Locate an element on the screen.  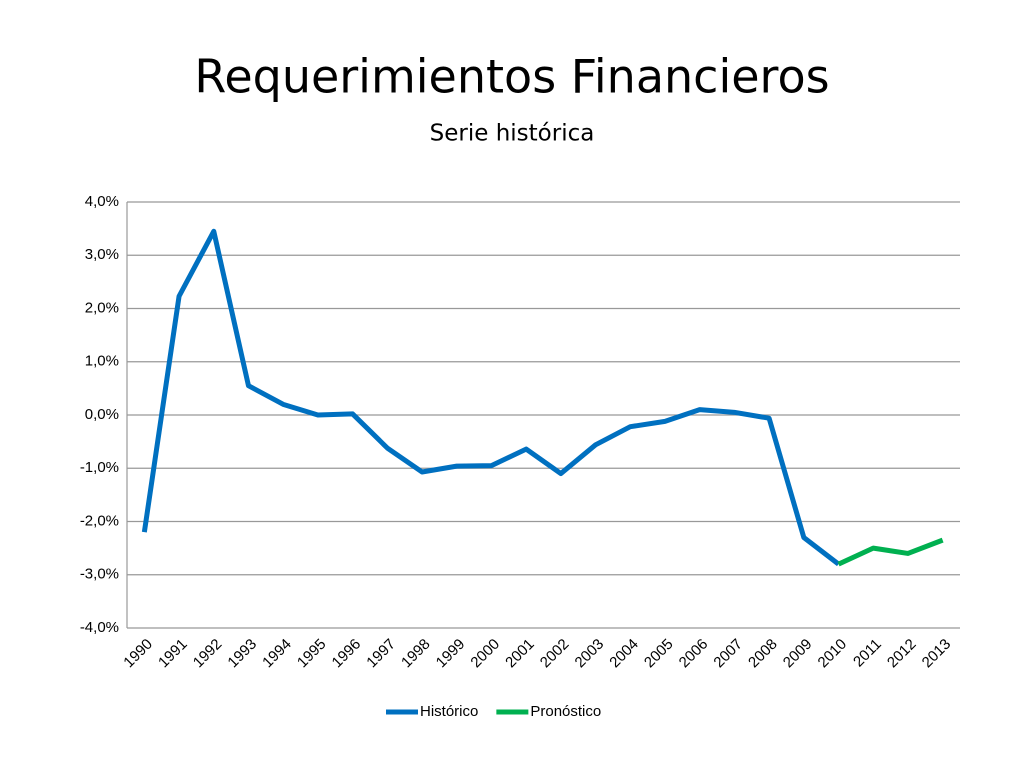
x-tick-label: 1996 is located at coordinates (347, 654).